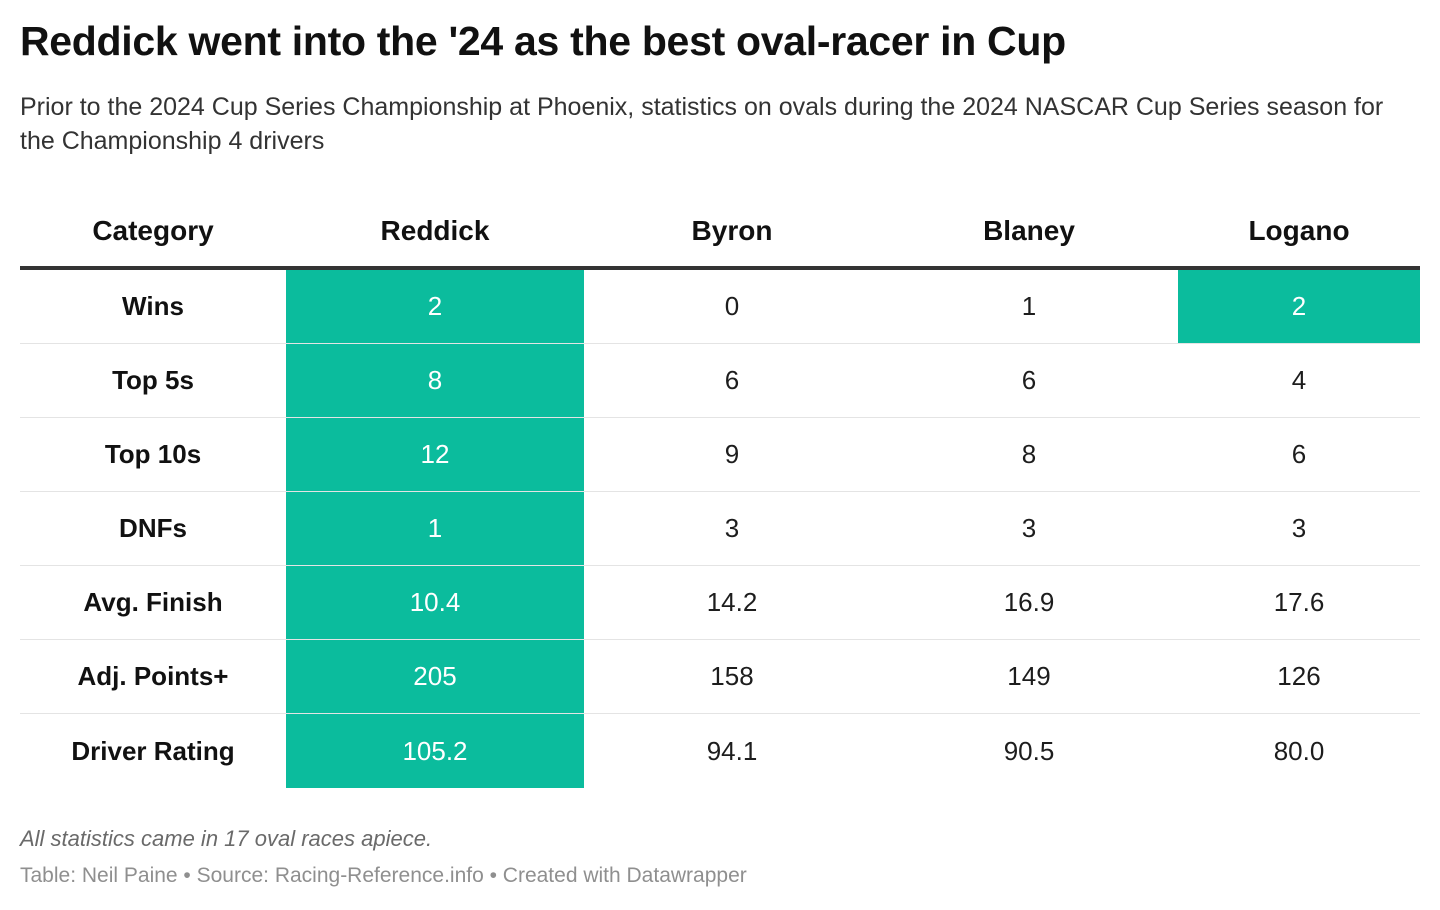 The width and height of the screenshot is (1440, 910). I want to click on table-cell: 158, so click(732, 676).